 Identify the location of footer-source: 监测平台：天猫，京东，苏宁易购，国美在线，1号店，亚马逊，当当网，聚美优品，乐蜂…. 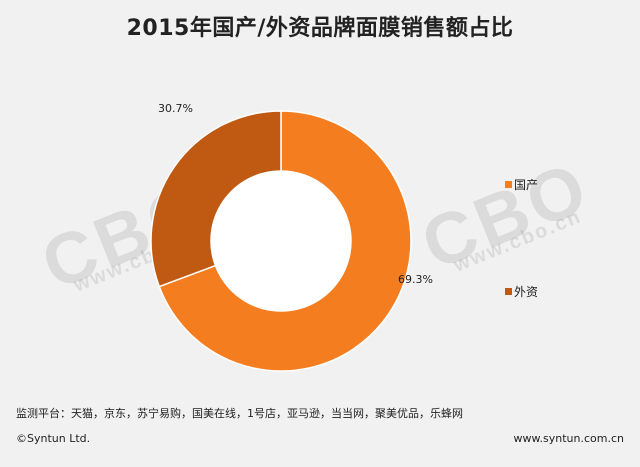
(239, 413).